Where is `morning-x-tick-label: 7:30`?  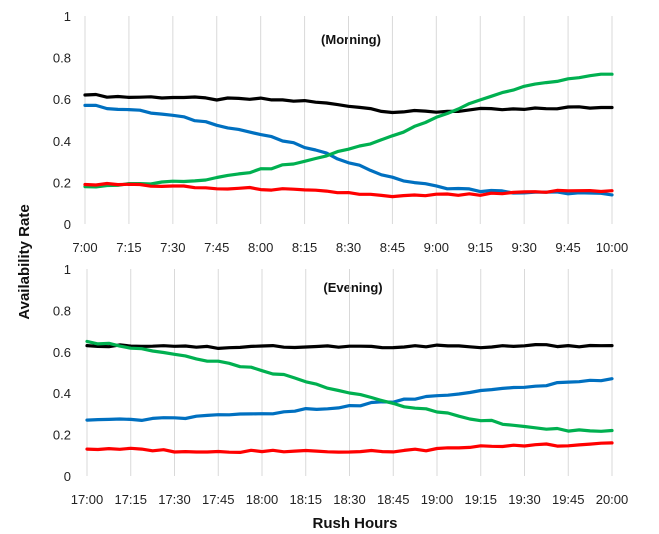
morning-x-tick-label: 7:30 is located at coordinates (172, 247).